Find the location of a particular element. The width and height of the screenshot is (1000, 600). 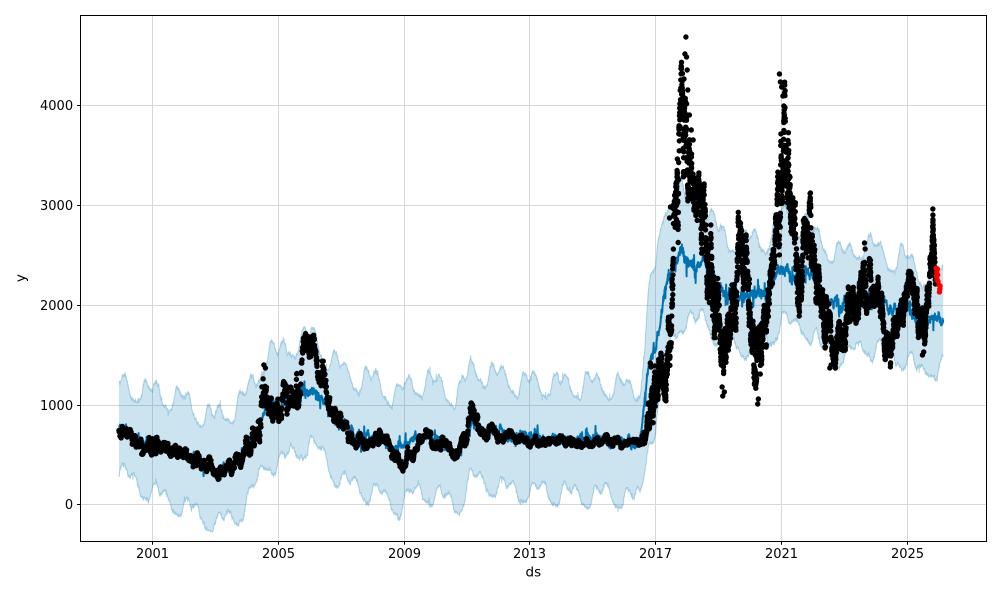

anomaly-dots is located at coordinates (938, 280).